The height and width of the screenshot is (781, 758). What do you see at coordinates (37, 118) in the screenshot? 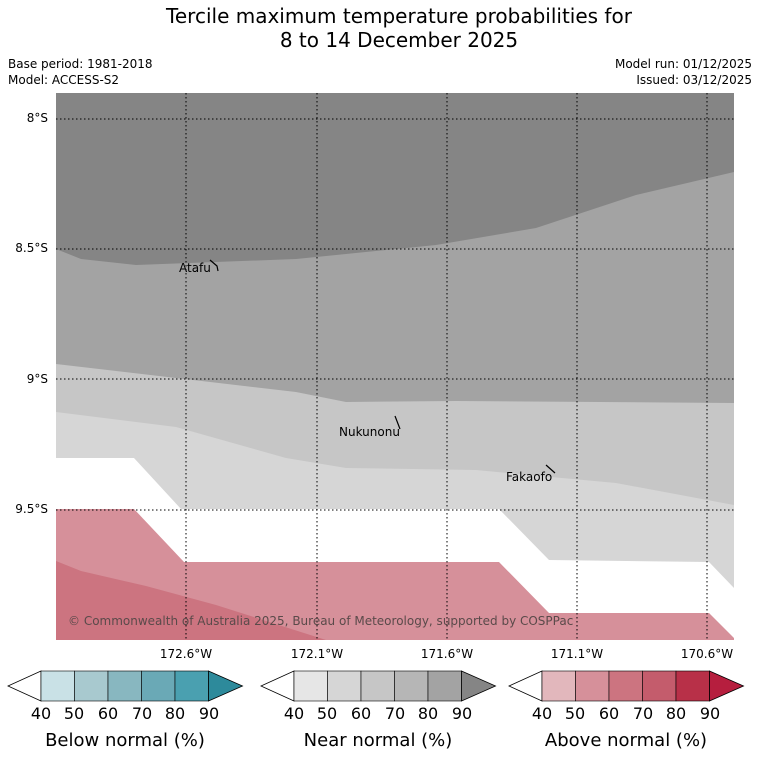
I see `lat-label-8s: 8°S` at bounding box center [37, 118].